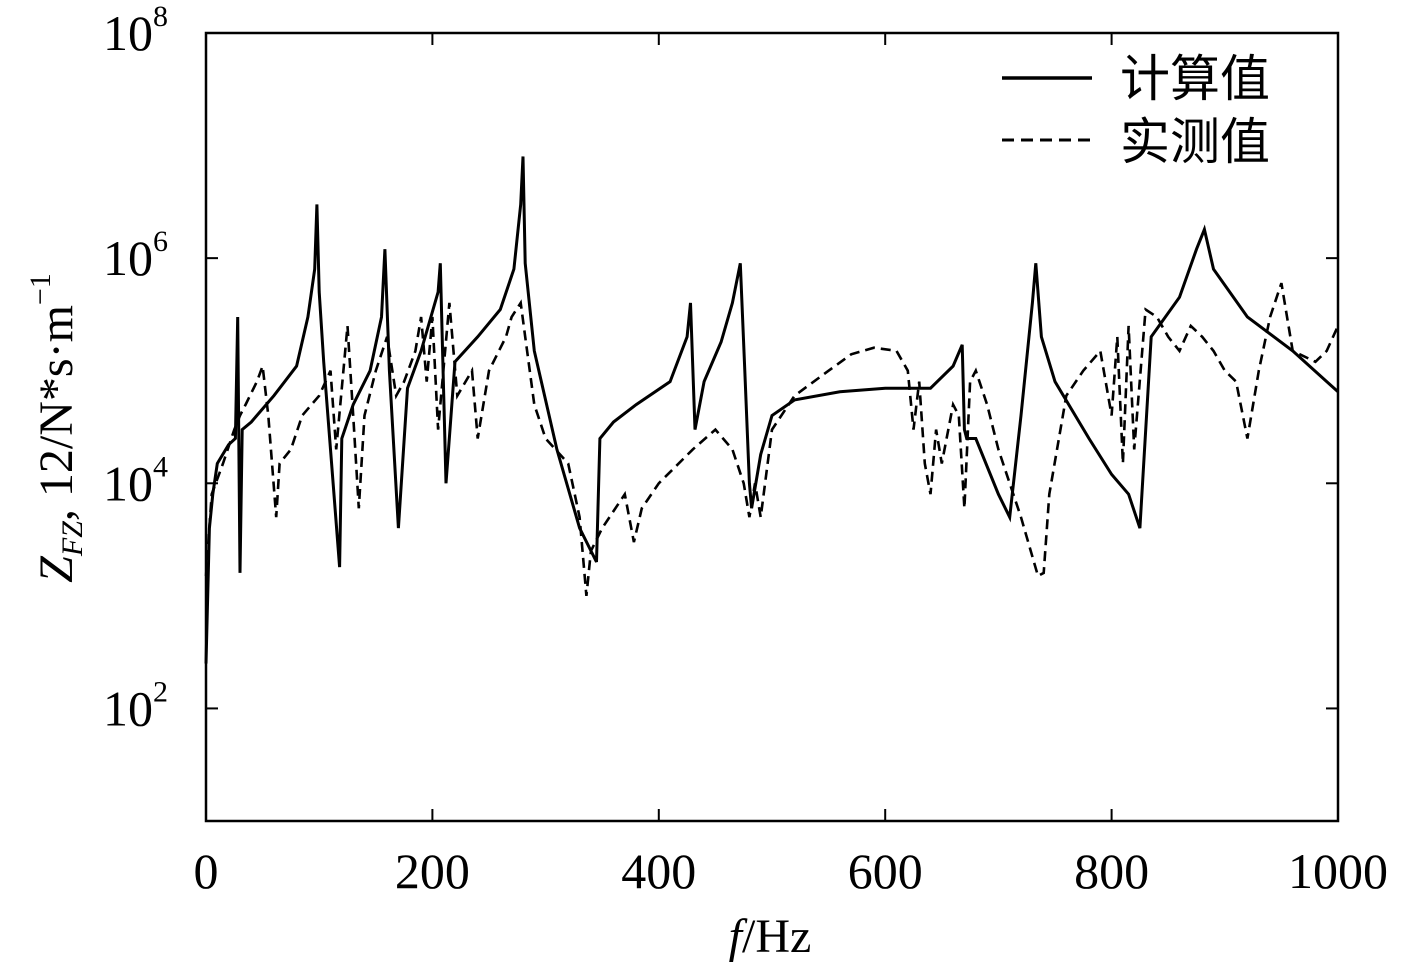 The image size is (1417, 969). Describe the element at coordinates (1195, 79) in the screenshot. I see `legend-label-calculated: 计算值` at that location.